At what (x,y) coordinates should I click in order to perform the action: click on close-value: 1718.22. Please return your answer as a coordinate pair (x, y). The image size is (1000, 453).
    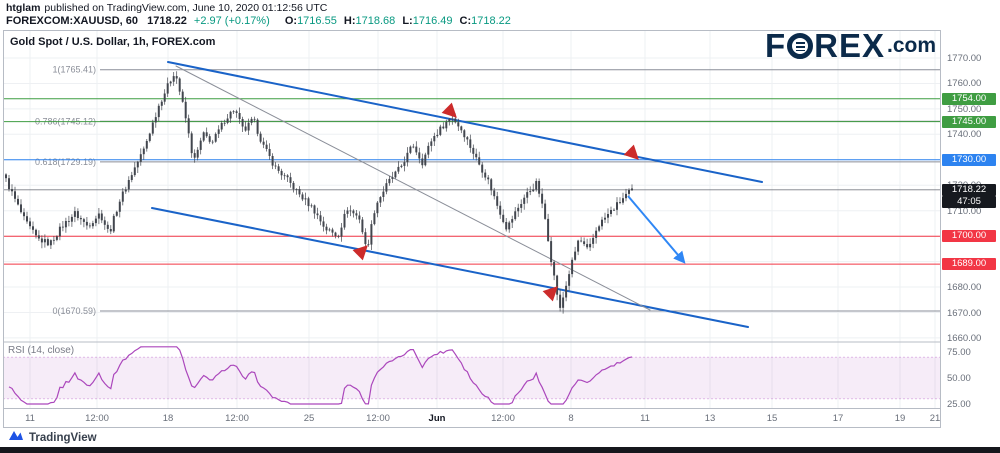
    Looking at the image, I should click on (491, 21).